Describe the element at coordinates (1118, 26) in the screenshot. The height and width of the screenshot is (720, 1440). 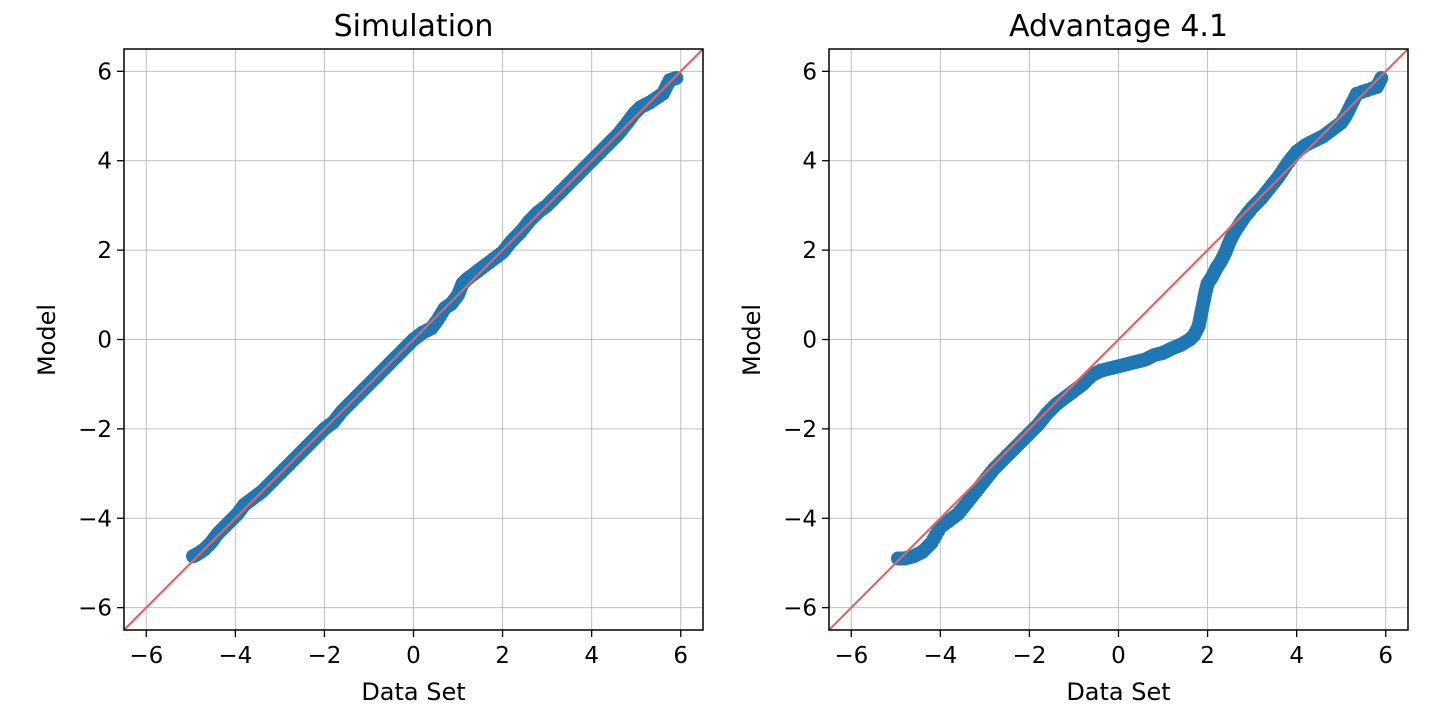
I see `chart-title: Advantage 4.1` at that location.